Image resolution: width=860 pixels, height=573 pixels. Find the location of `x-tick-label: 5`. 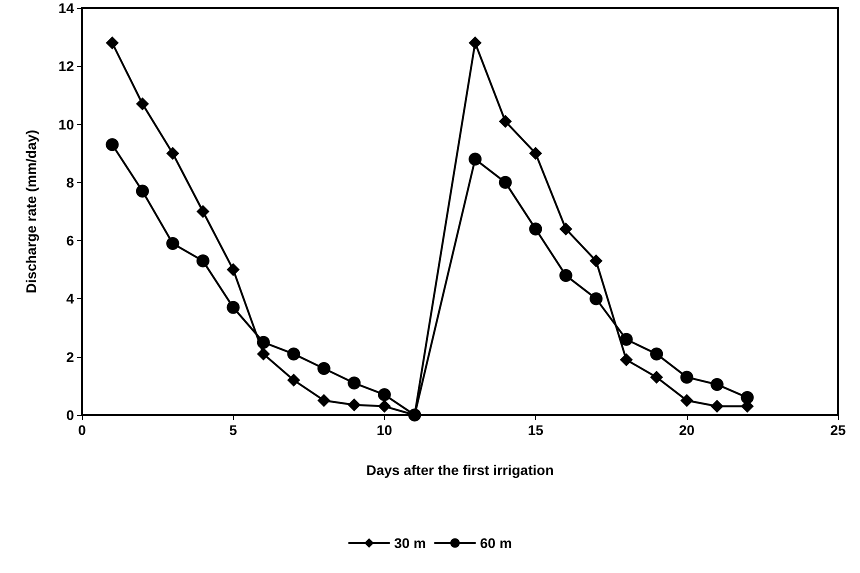

x-tick-label: 5 is located at coordinates (233, 430).